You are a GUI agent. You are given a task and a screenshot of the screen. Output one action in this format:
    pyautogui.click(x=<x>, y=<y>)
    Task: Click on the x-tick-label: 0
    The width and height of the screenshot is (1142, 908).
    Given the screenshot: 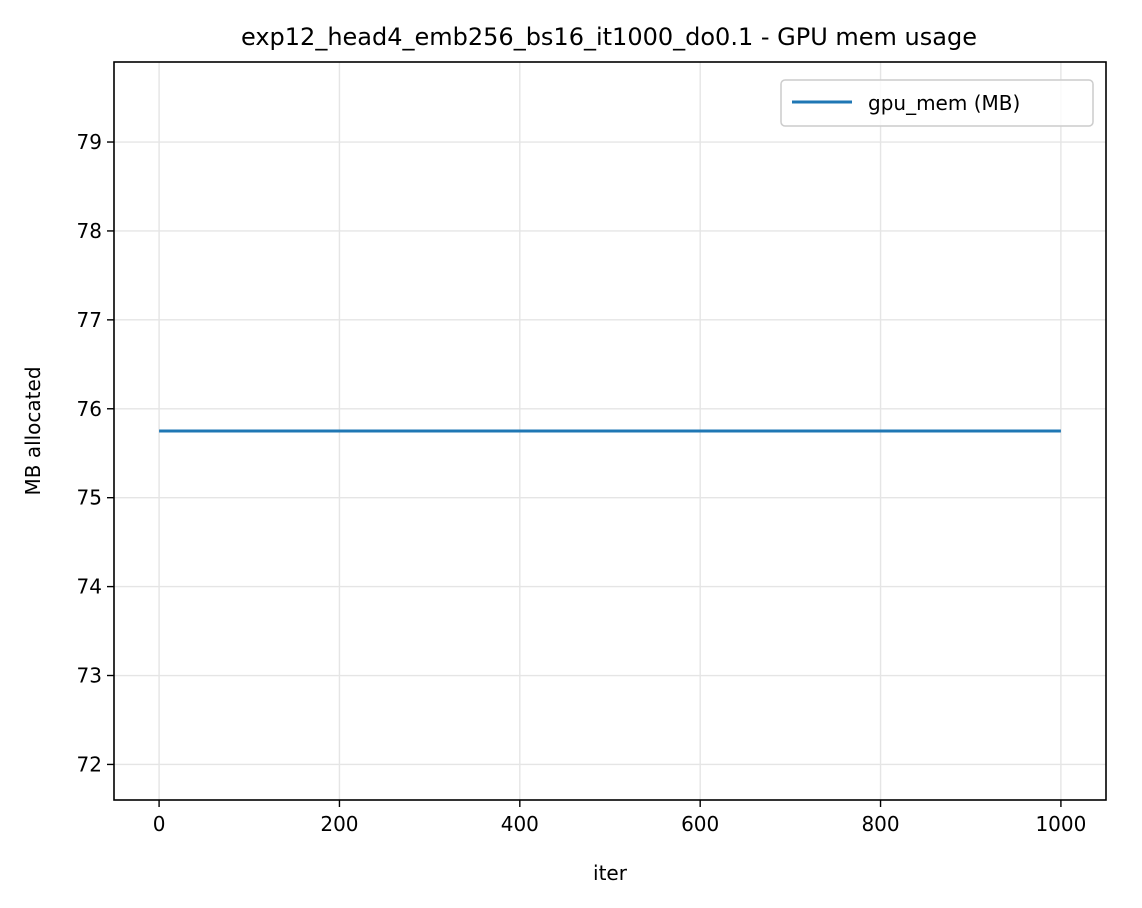 What is the action you would take?
    pyautogui.click(x=159, y=824)
    